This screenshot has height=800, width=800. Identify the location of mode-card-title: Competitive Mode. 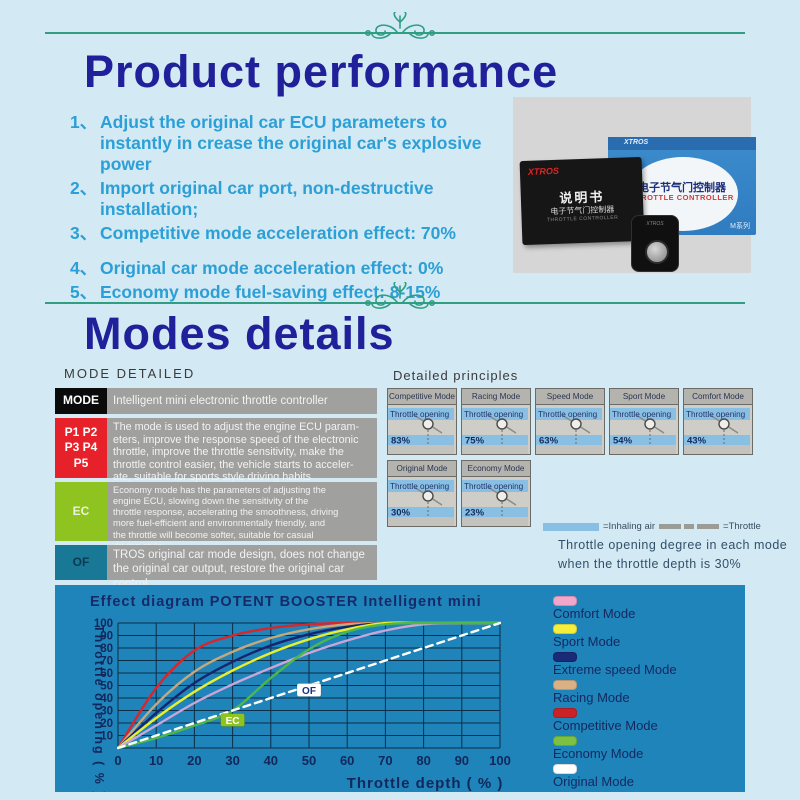
(422, 397).